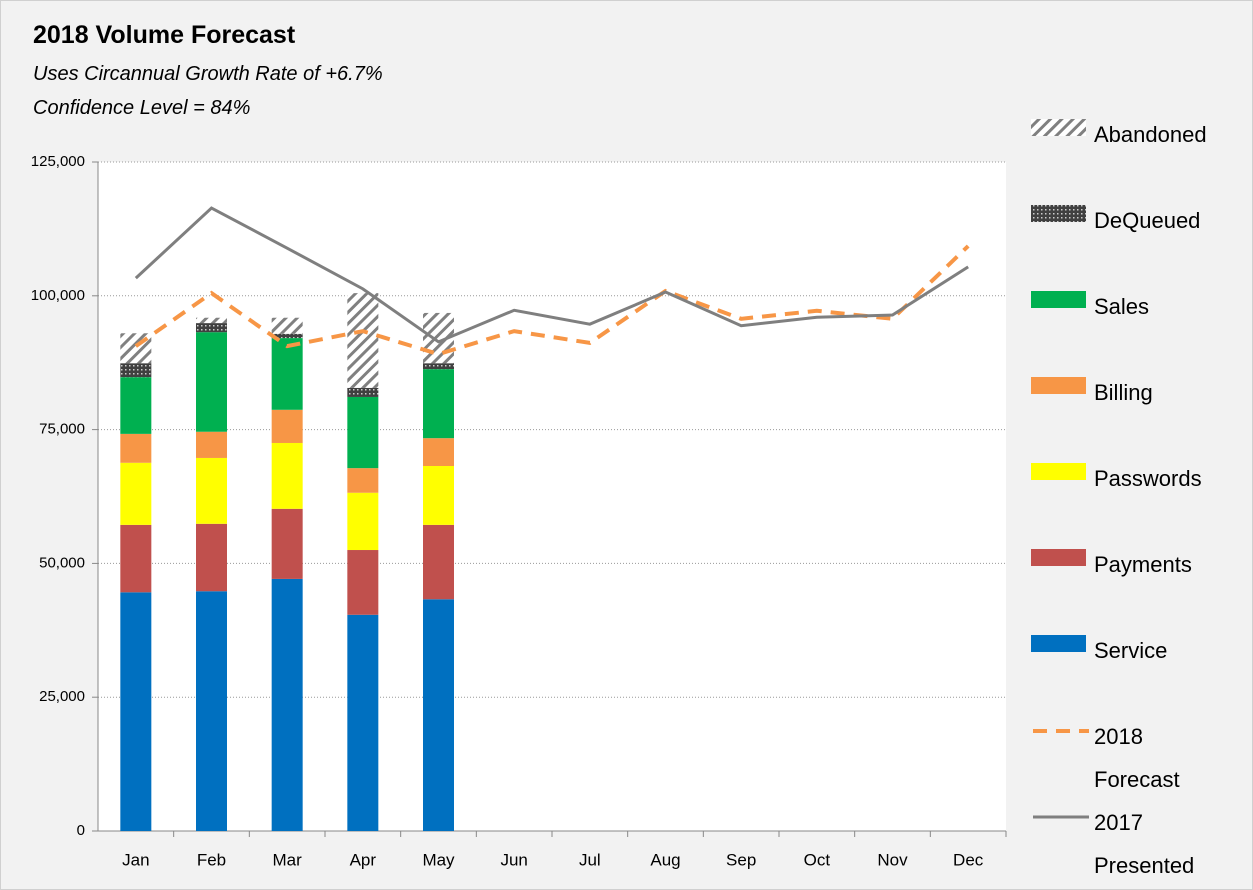 The image size is (1253, 890). Describe the element at coordinates (1122, 306) in the screenshot. I see `legend-label: Sales` at that location.